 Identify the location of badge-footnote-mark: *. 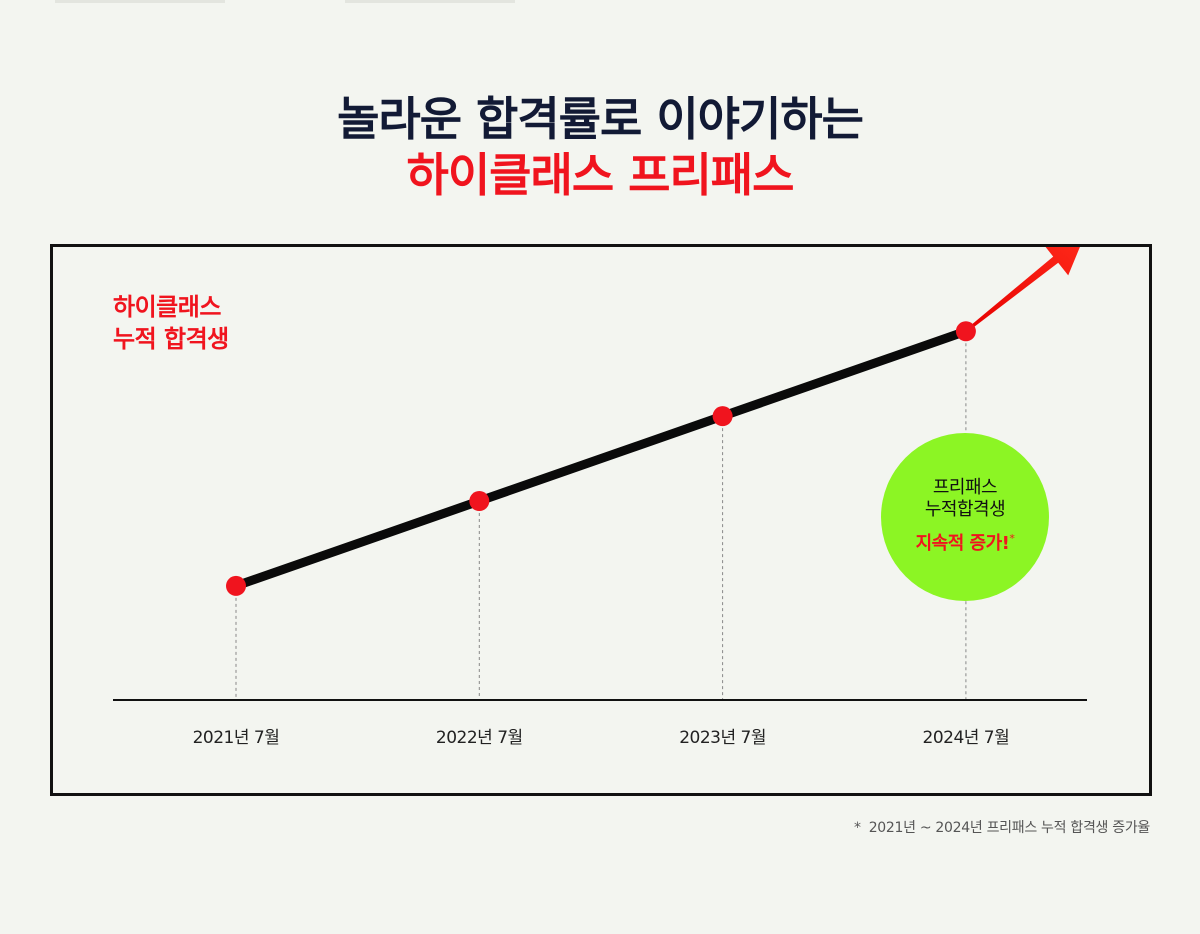
(1012, 538).